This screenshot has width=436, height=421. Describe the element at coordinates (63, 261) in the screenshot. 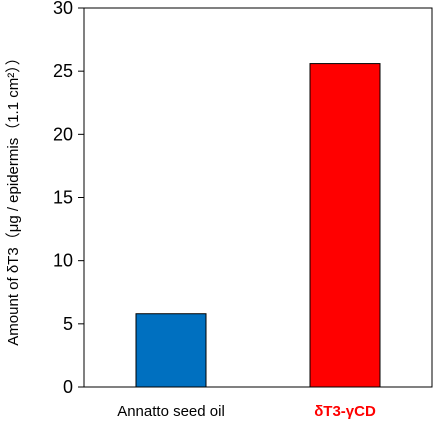

I see `y-tick-label: 10` at that location.